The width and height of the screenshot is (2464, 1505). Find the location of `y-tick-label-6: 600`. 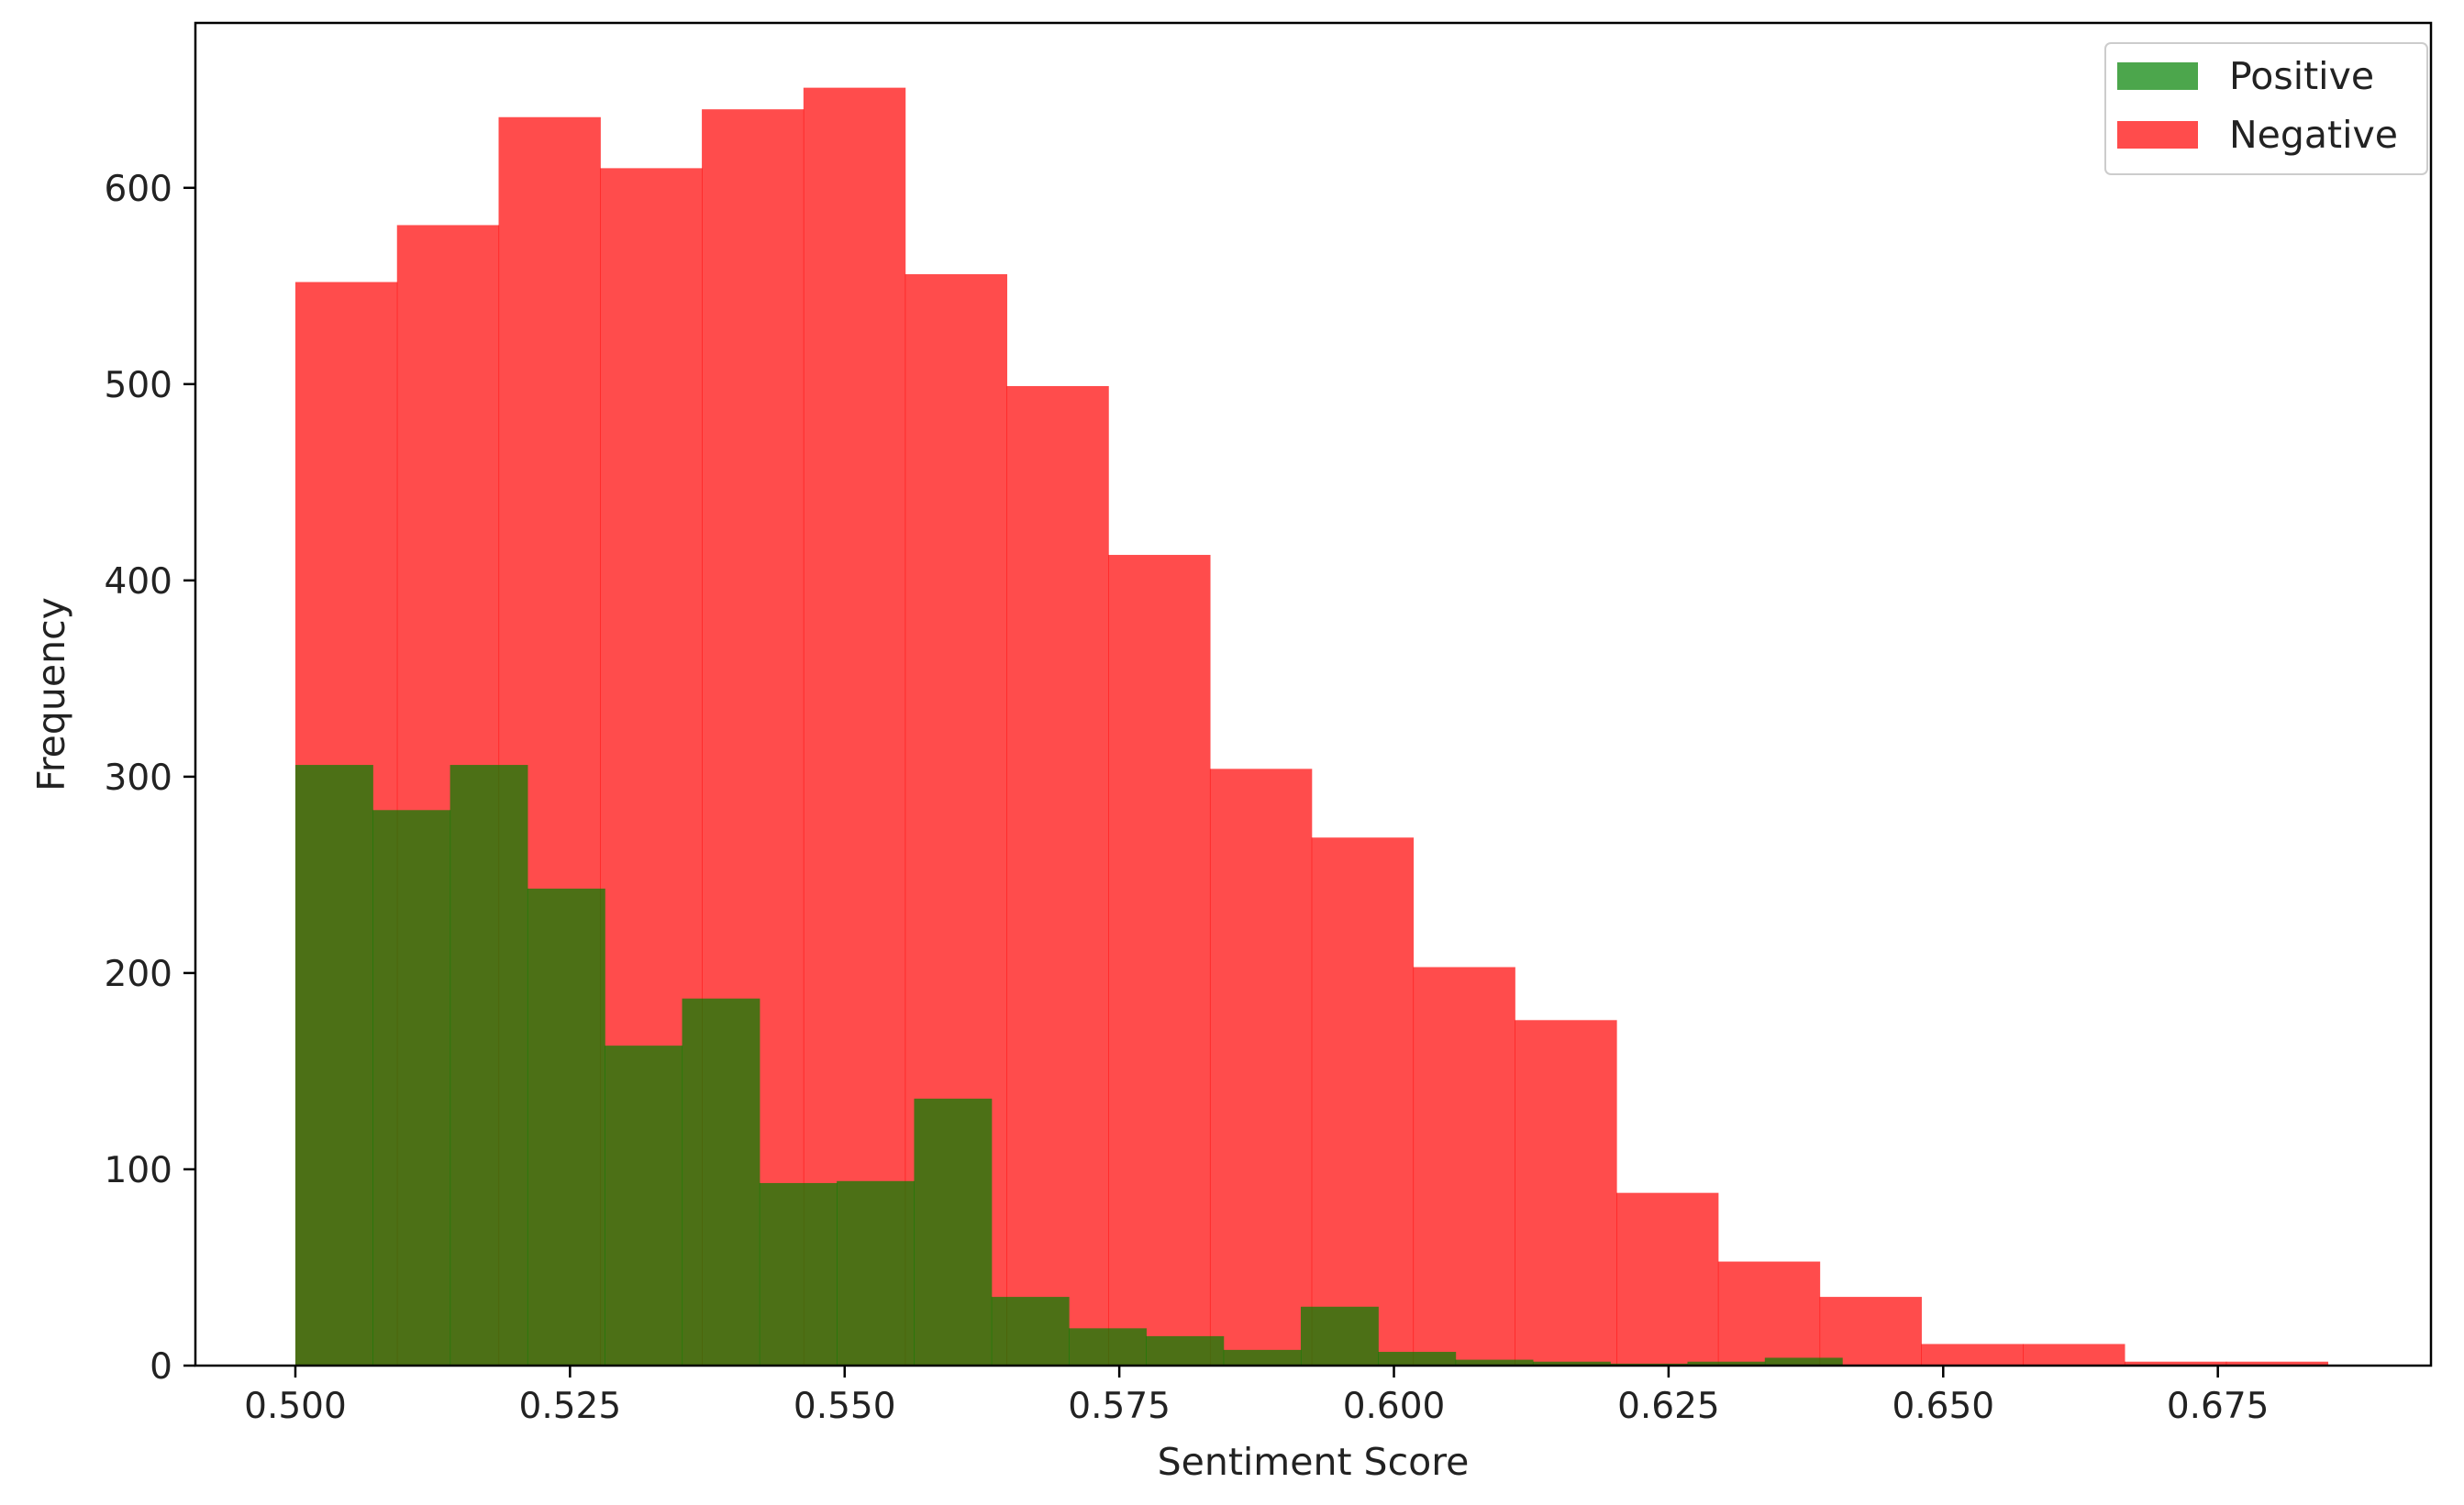

y-tick-label-6: 600 is located at coordinates (138, 189).